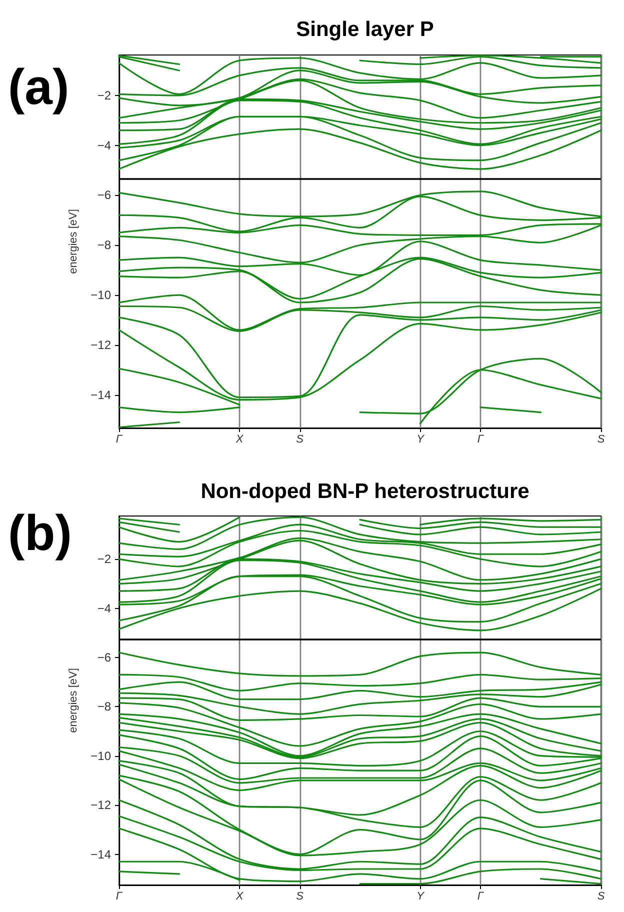 The image size is (624, 912). Describe the element at coordinates (365, 29) in the screenshot. I see `chart-title: Single layer P` at that location.